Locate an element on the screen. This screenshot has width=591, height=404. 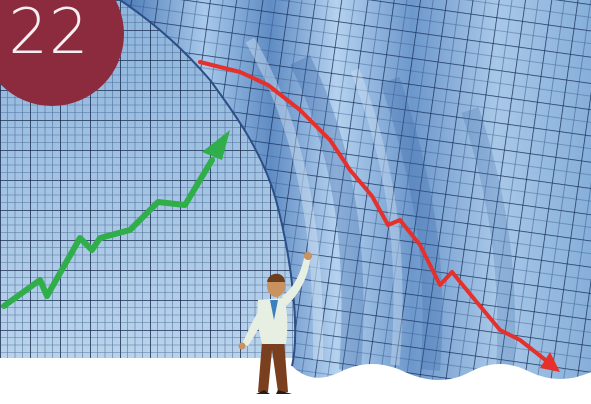
businessman-figure is located at coordinates (275, 323).